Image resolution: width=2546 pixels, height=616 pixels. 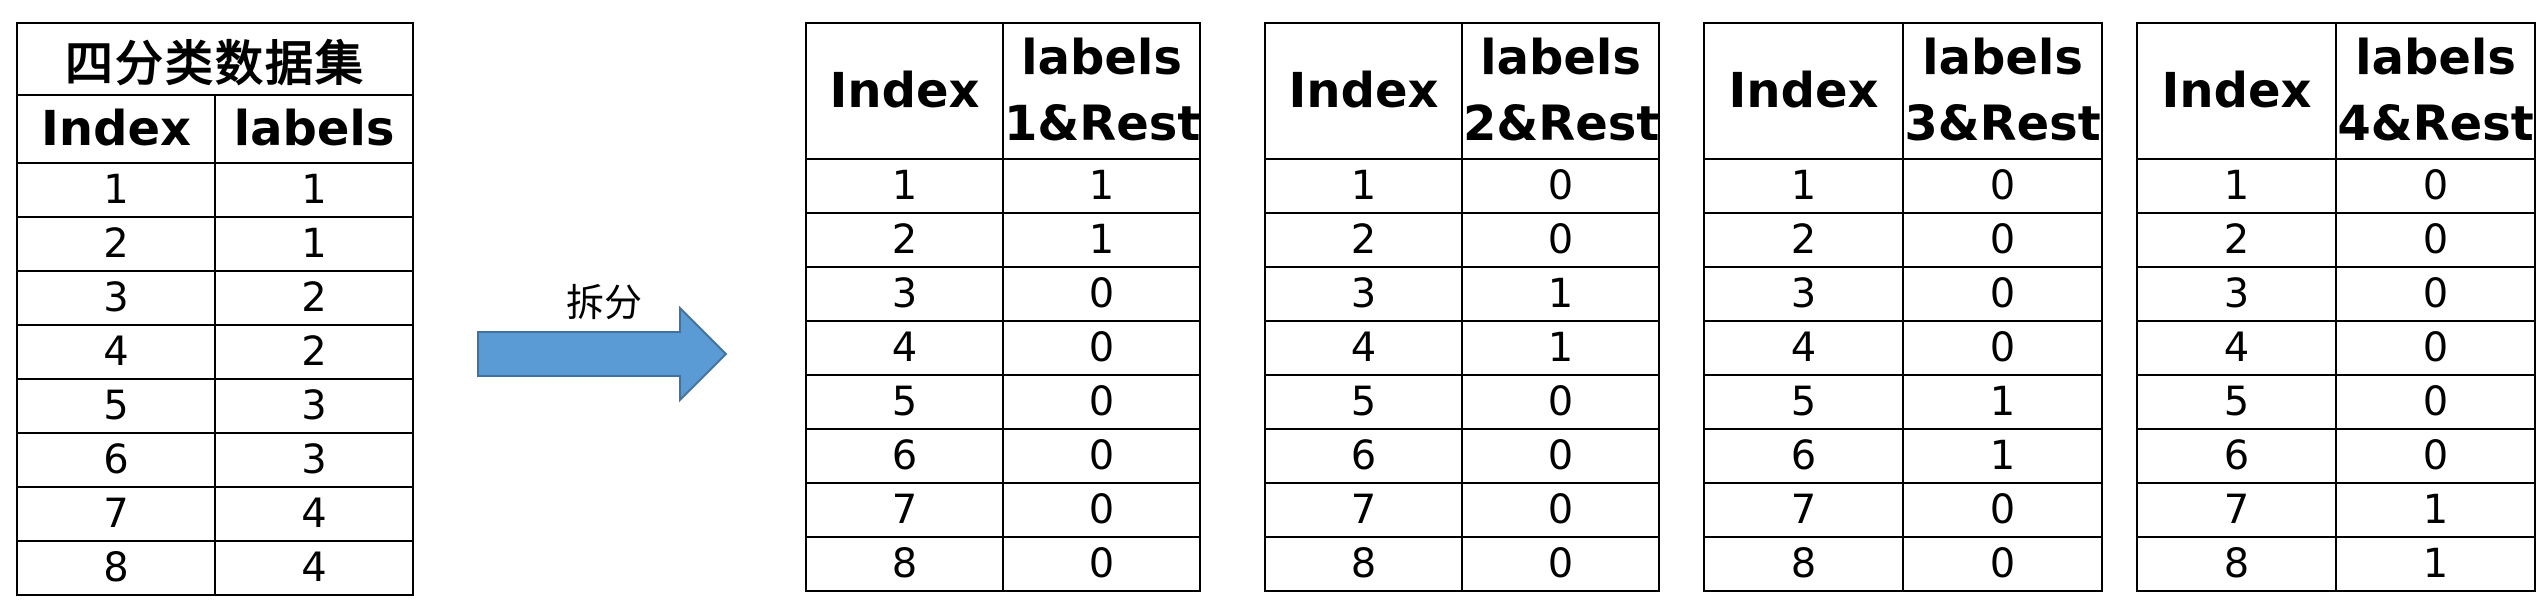 I want to click on source-header-index: Index, so click(x=116, y=129).